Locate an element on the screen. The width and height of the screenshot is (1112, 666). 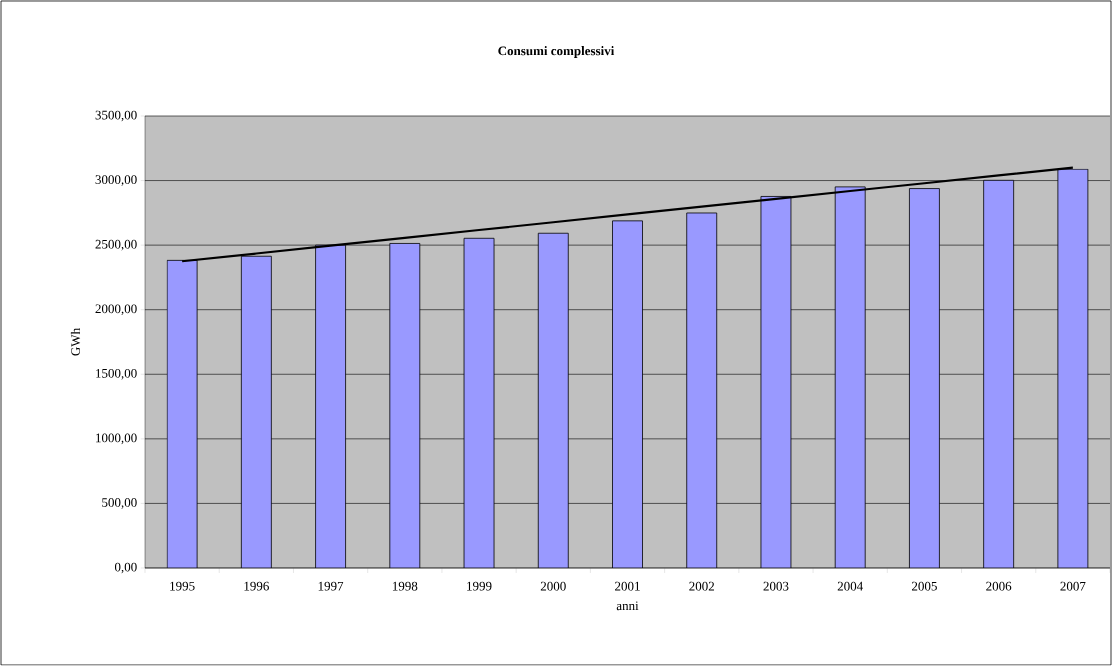
x-tick-label: 2001 is located at coordinates (627, 586).